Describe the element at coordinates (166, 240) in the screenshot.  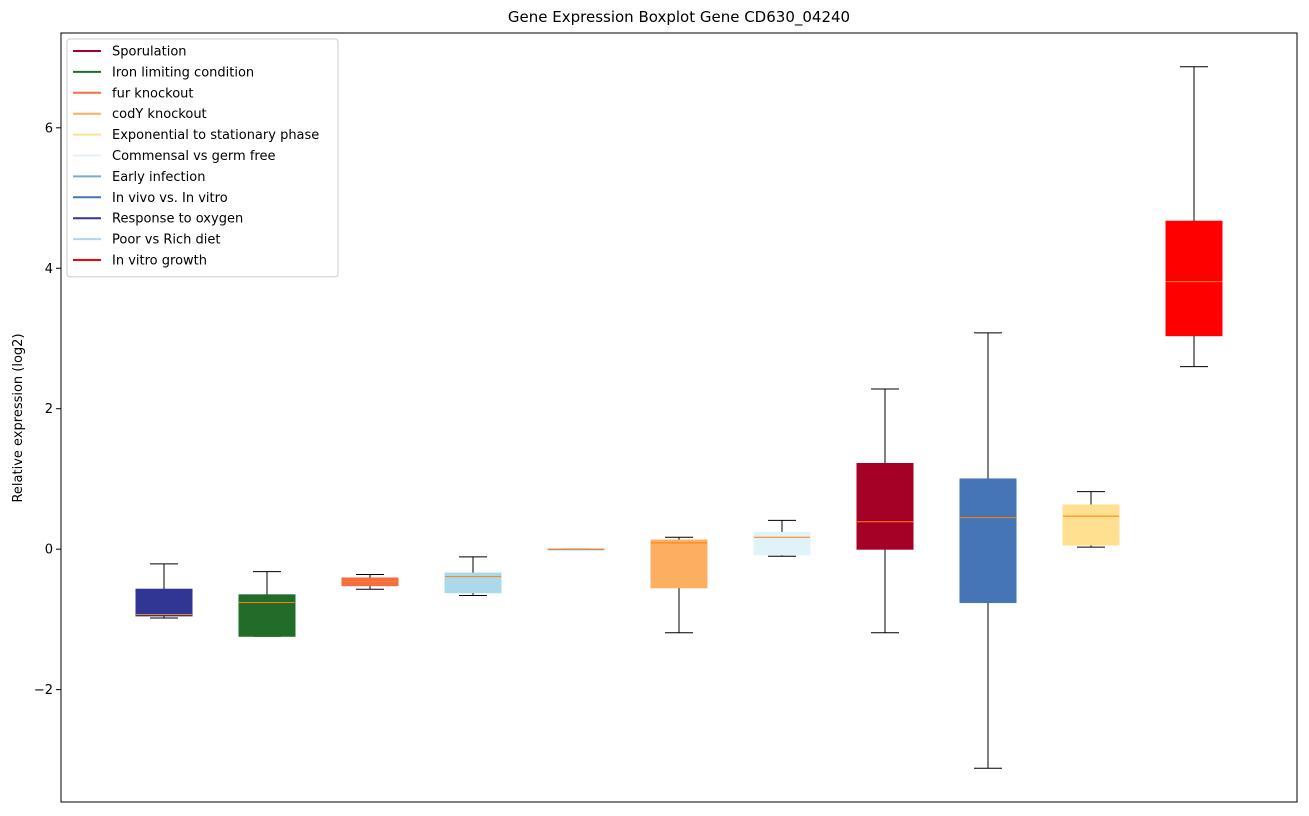
I see `legend-label: Poor vs Rich diet` at that location.